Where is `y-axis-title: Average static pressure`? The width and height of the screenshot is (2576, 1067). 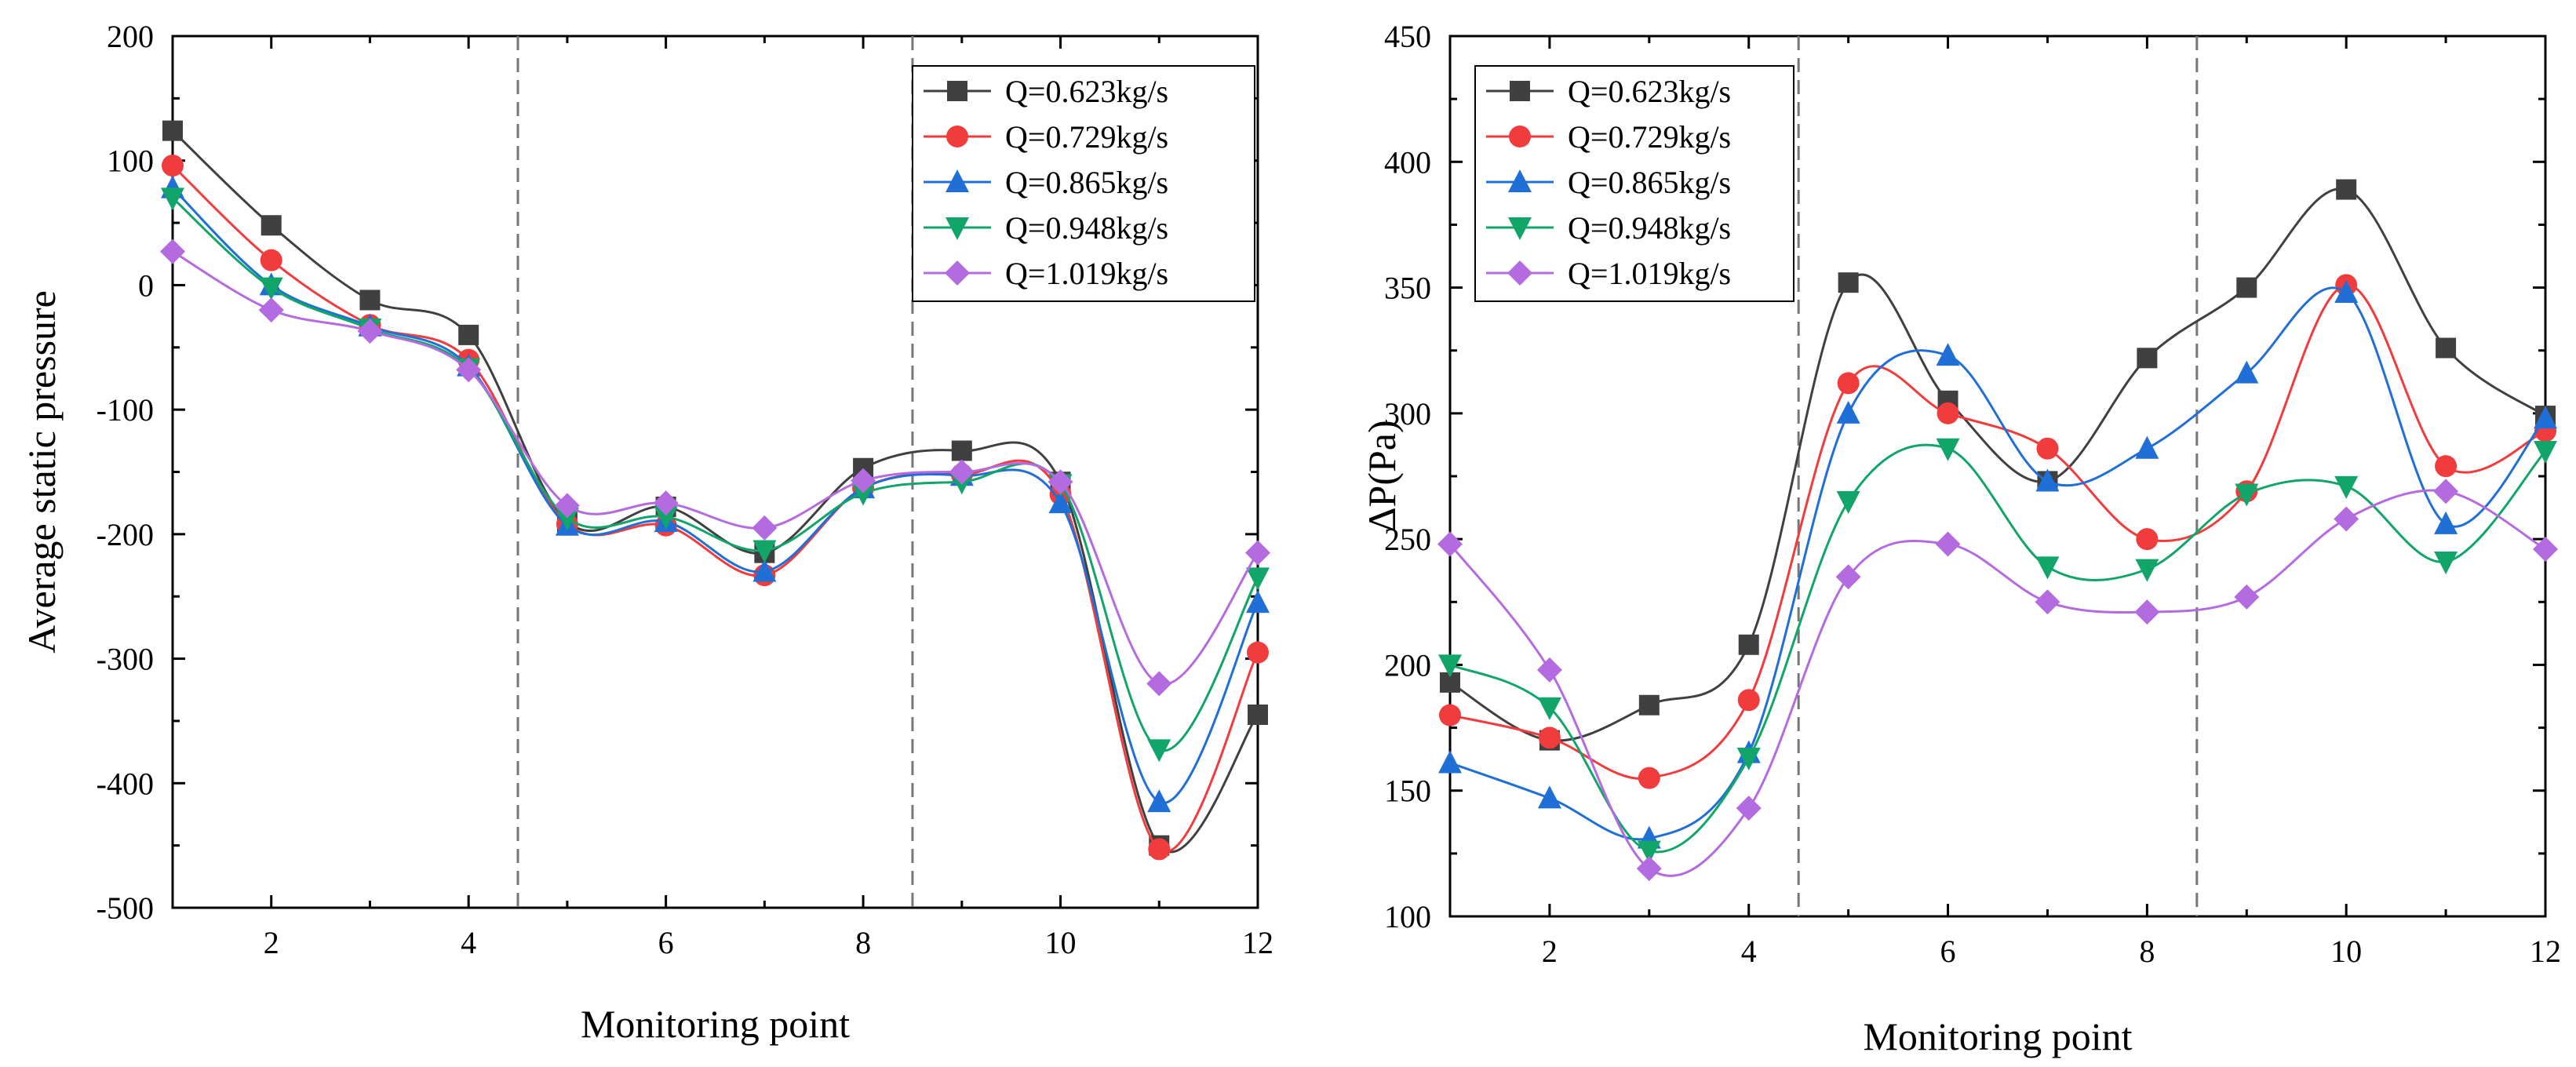 y-axis-title: Average static pressure is located at coordinates (42, 472).